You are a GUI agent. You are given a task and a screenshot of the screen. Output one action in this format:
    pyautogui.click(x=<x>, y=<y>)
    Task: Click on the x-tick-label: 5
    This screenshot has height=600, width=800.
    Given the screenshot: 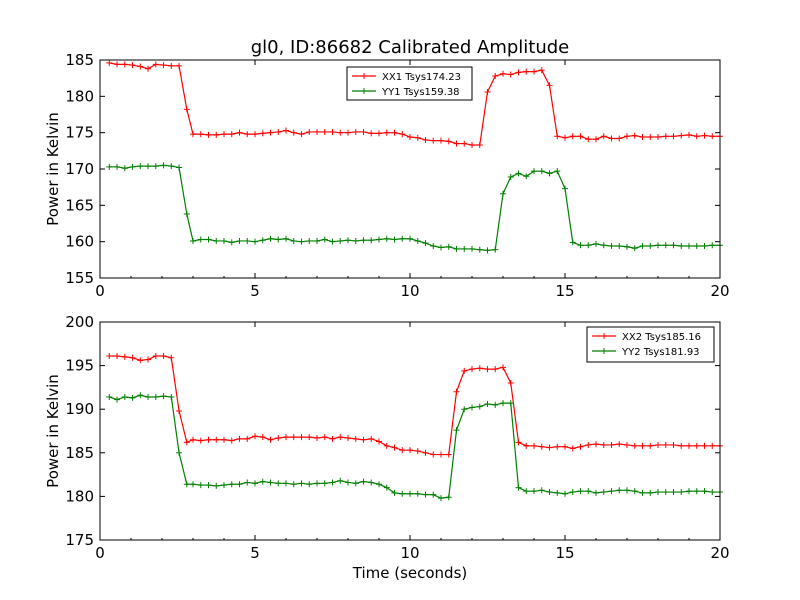 What is the action you would take?
    pyautogui.click(x=255, y=291)
    